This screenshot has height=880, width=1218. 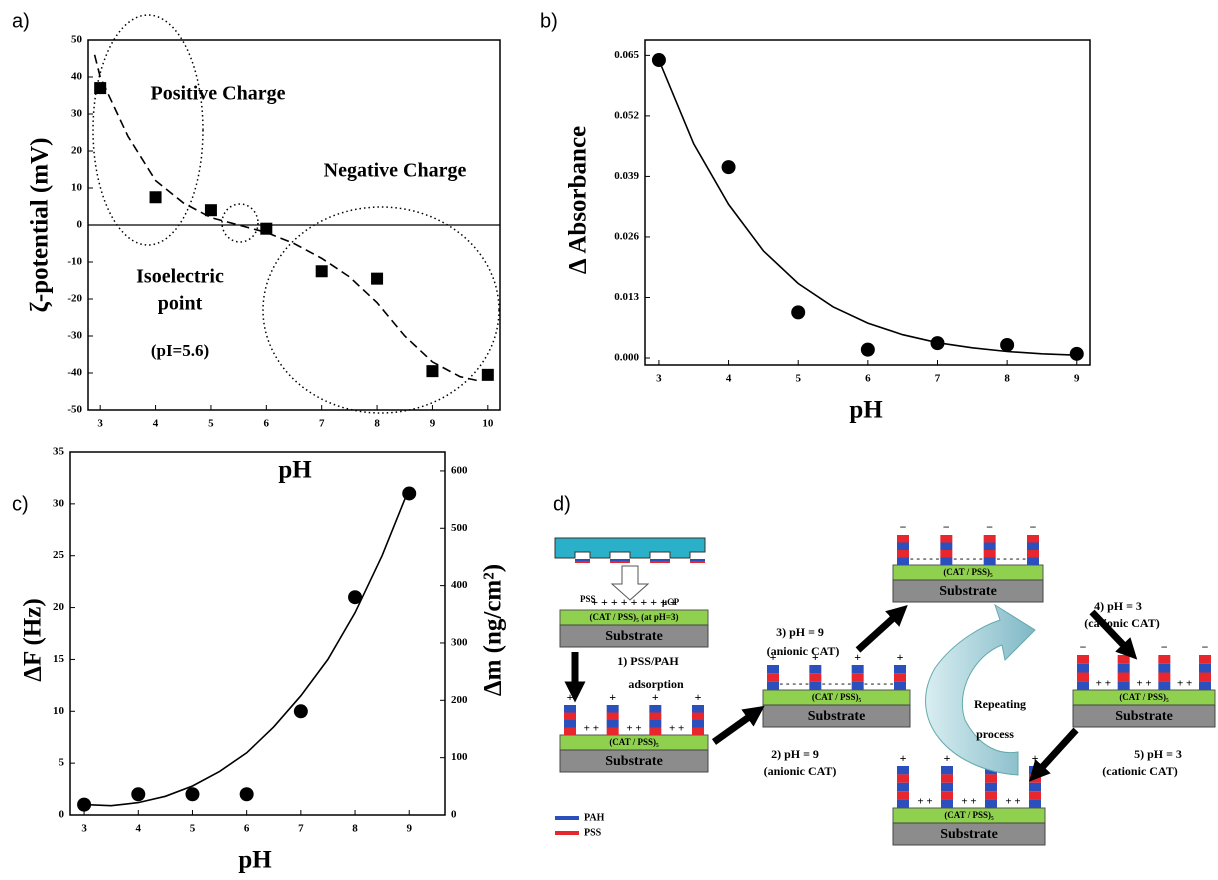 I want to click on y2-tick-label: 400, so click(x=459, y=585).